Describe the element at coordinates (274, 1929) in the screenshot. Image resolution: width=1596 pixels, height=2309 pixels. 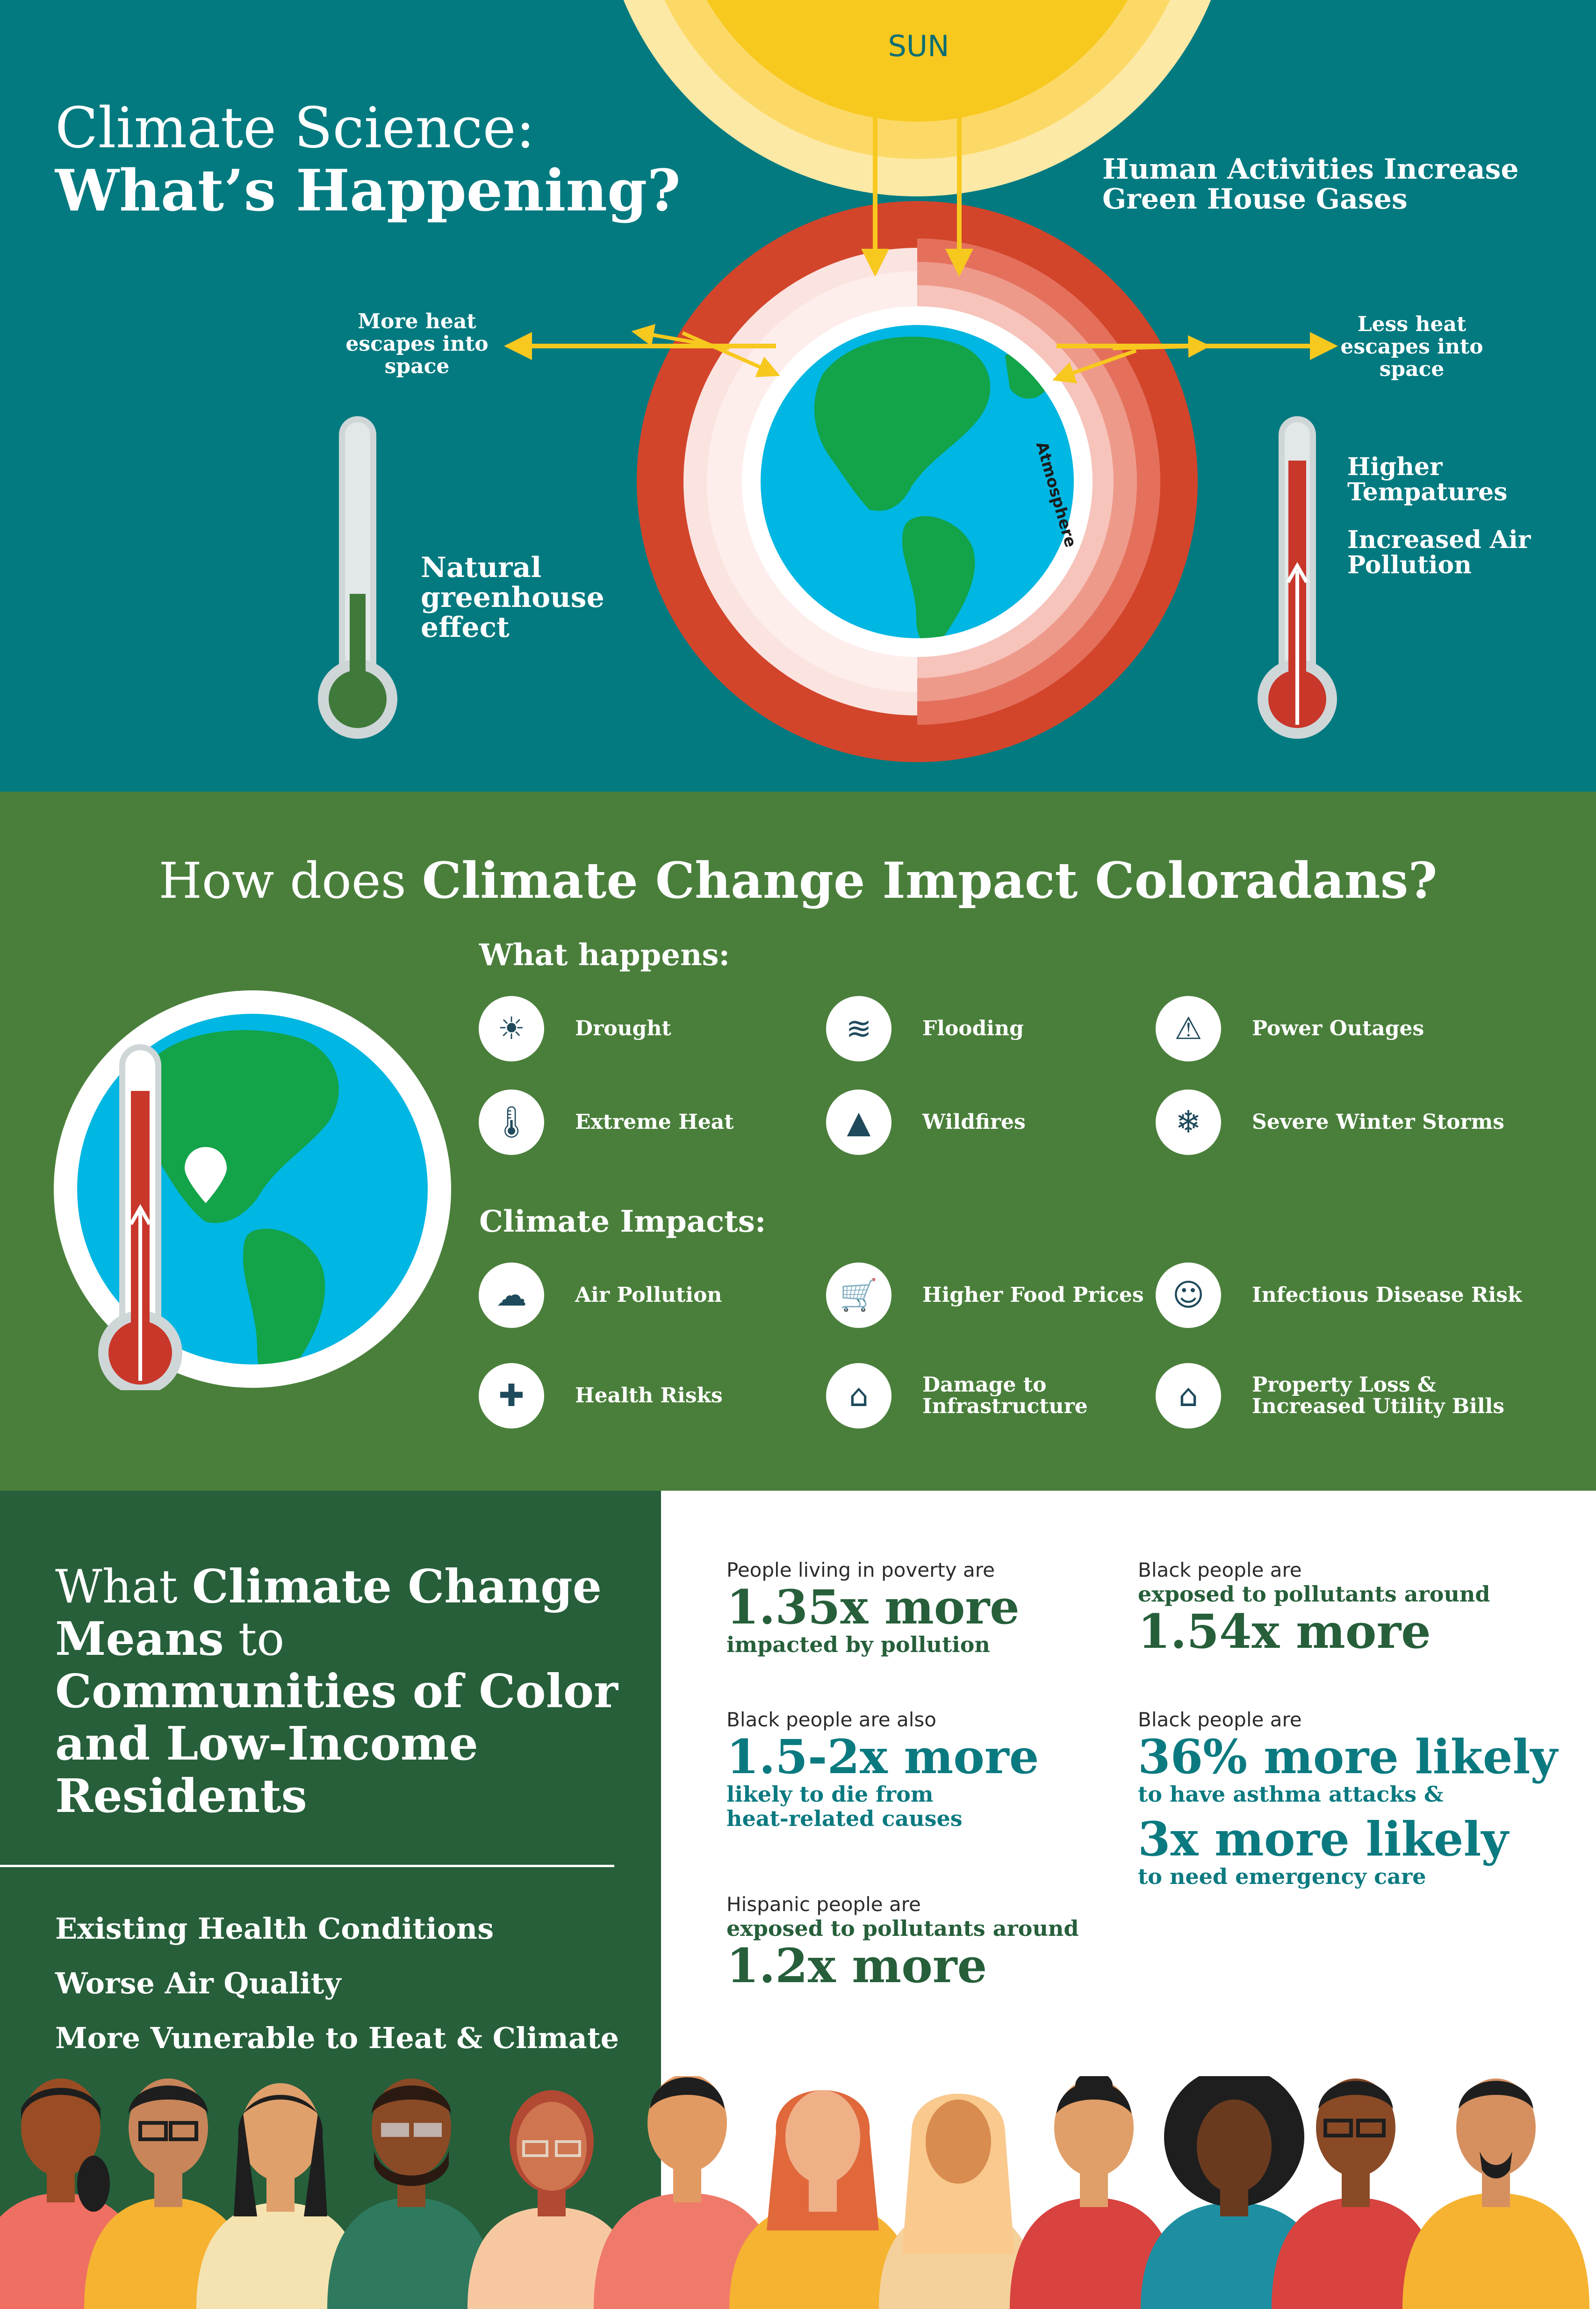
I see `bullet-health-conditions: Existing Health Conditions` at that location.